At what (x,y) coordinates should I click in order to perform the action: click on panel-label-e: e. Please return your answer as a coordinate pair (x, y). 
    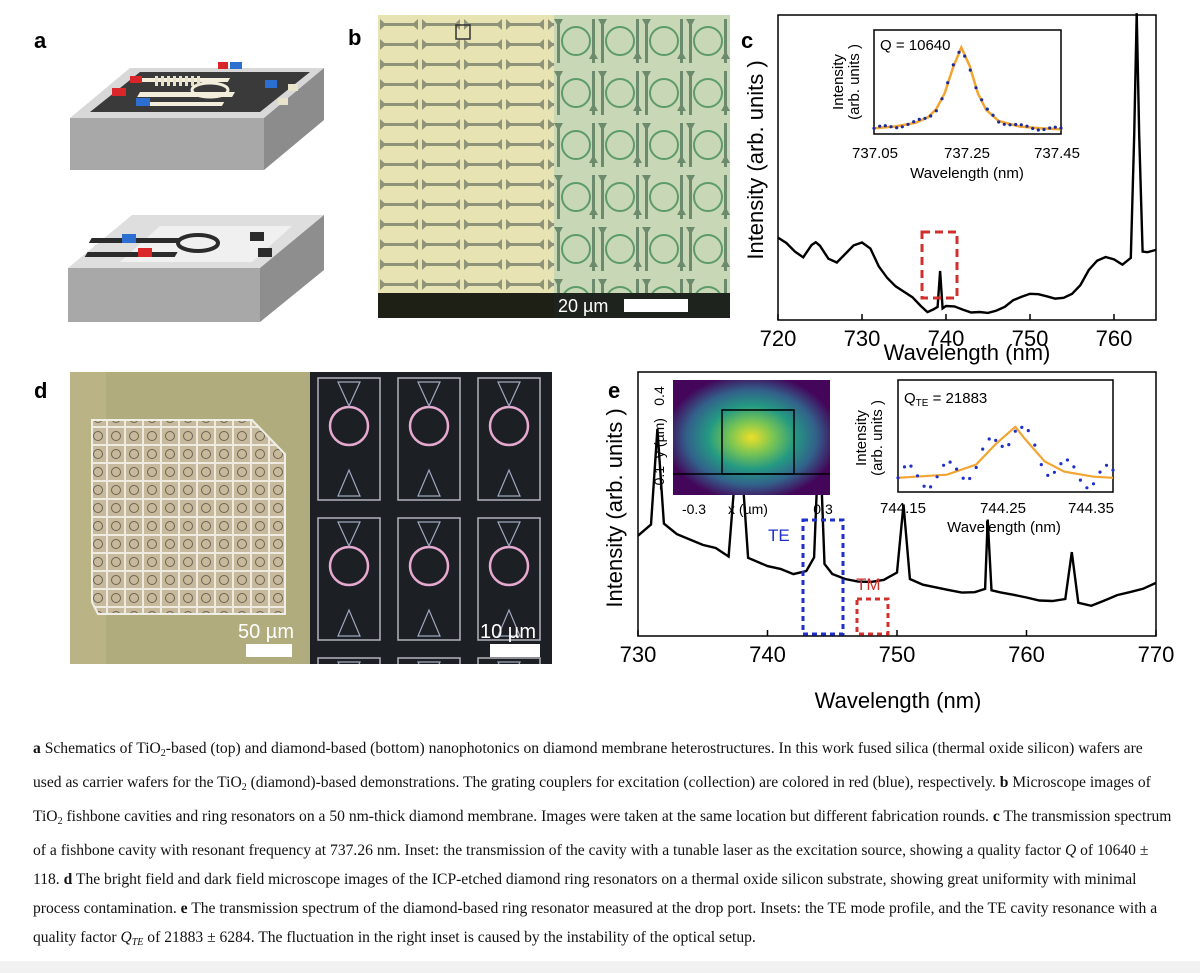
    Looking at the image, I should click on (614, 390).